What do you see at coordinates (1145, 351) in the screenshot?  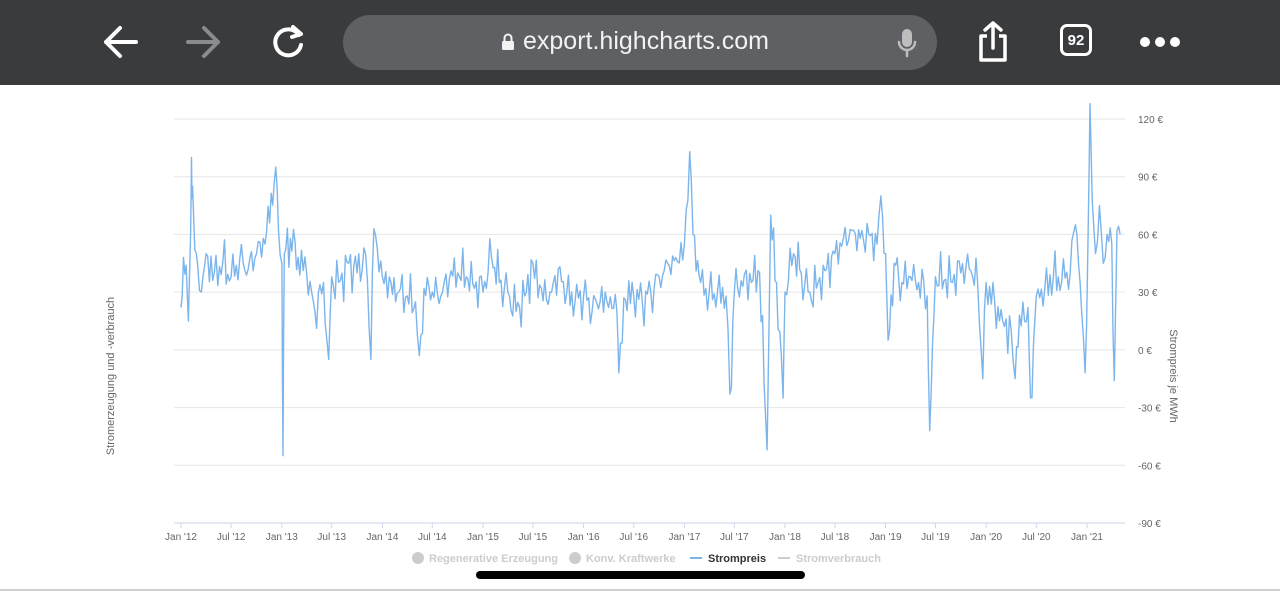 I see `y-tick-label: 0 €` at bounding box center [1145, 351].